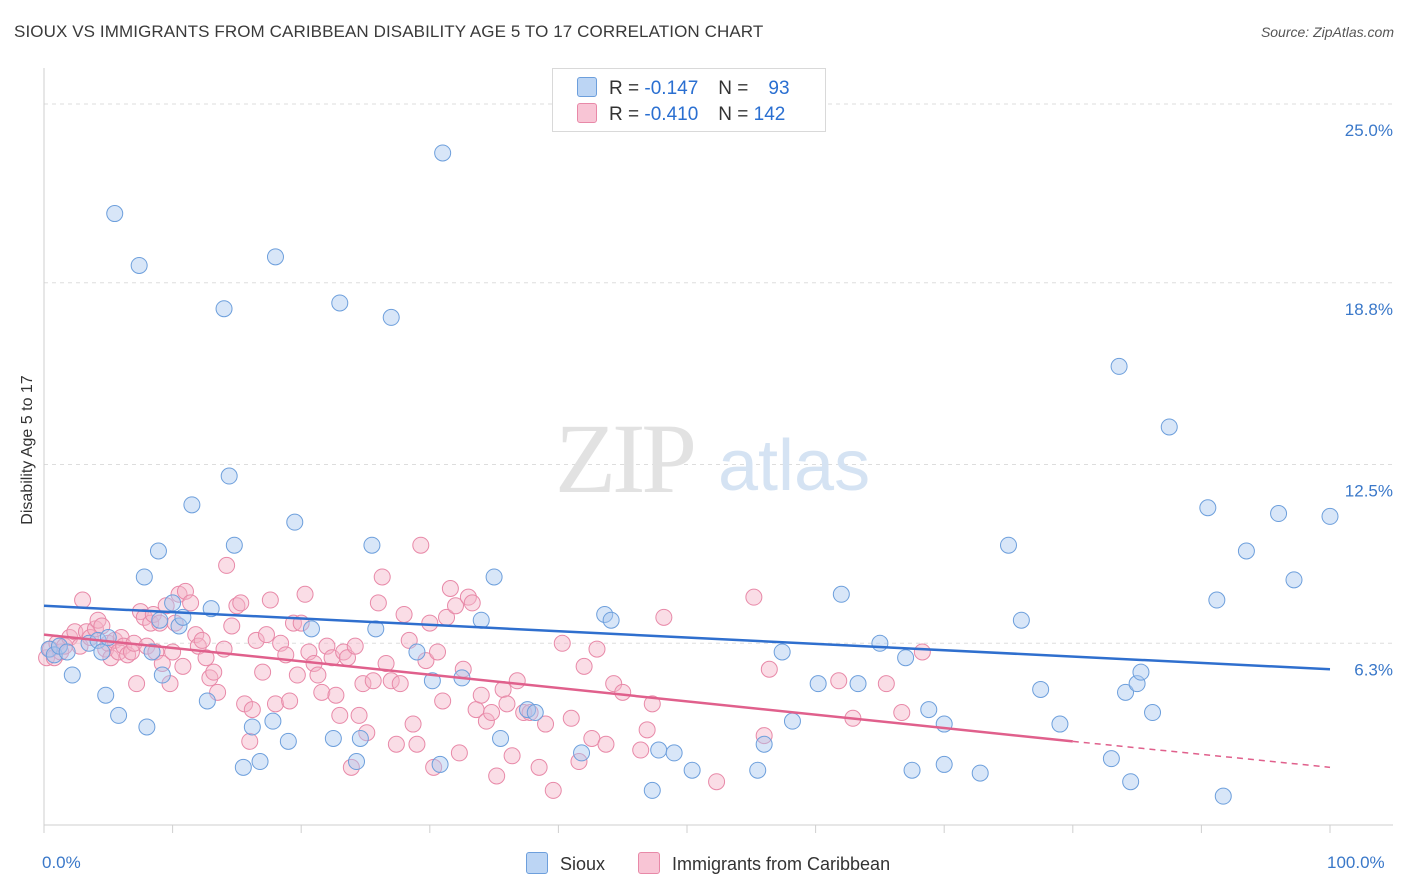  Describe the element at coordinates (733, 88) in the screenshot. I see `n-label: N =` at that location.